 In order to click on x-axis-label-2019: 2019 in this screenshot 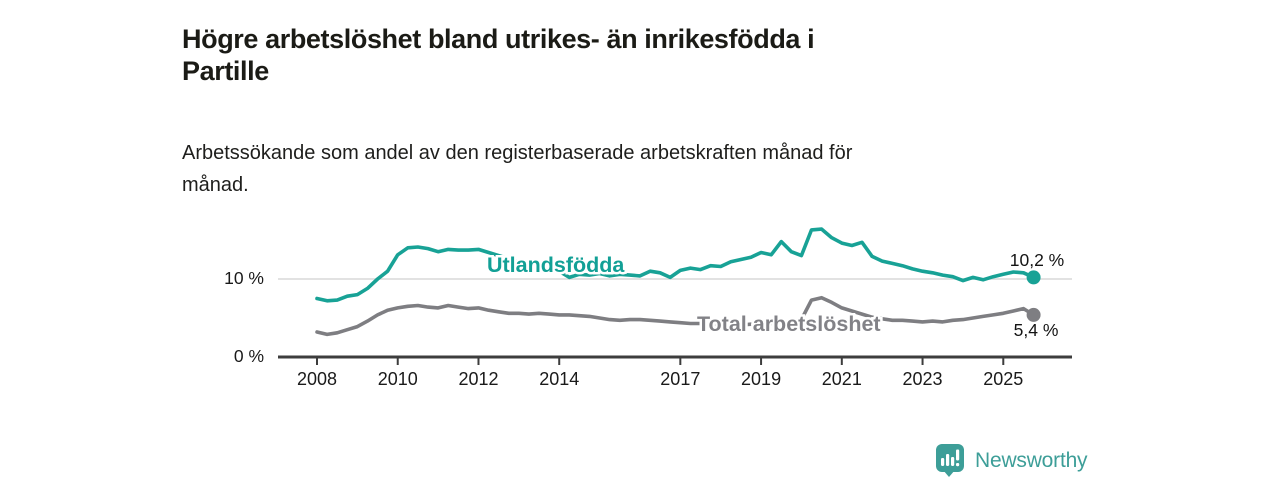, I will do `click(761, 379)`.